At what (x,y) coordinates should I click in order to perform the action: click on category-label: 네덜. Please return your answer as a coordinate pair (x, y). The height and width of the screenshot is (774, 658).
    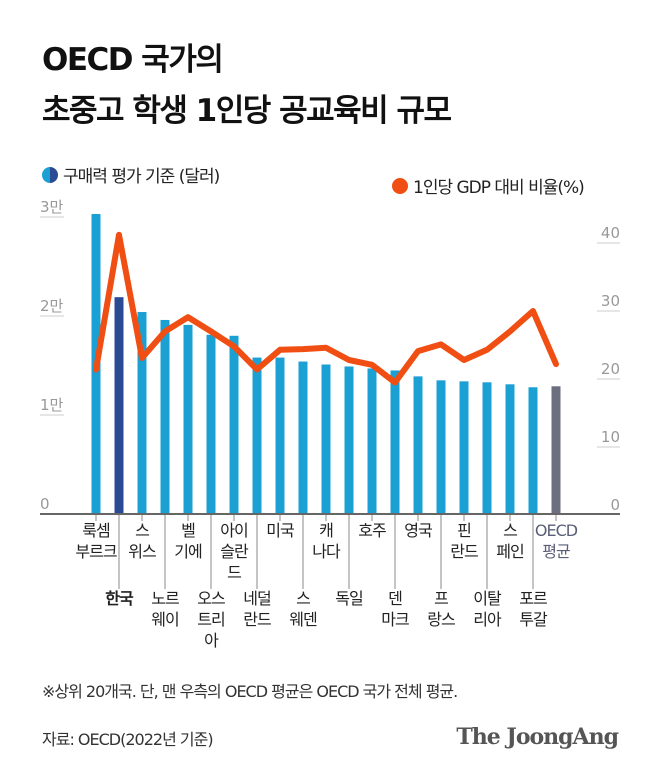
    Looking at the image, I should click on (257, 598).